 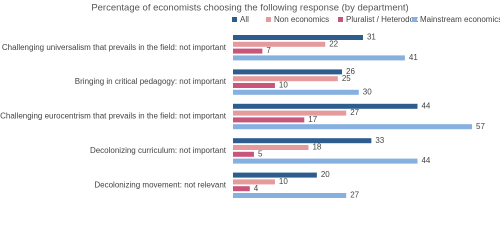 What do you see at coordinates (244, 19) in the screenshot?
I see `legend-label: All` at bounding box center [244, 19].